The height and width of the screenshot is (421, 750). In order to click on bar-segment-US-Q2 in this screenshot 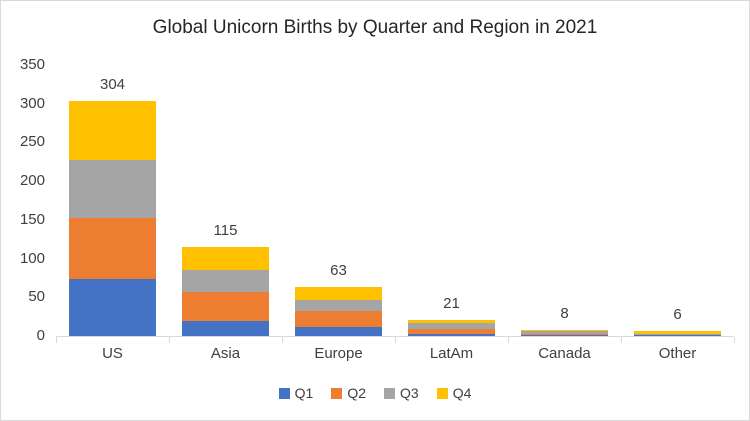, I will do `click(112, 248)`.